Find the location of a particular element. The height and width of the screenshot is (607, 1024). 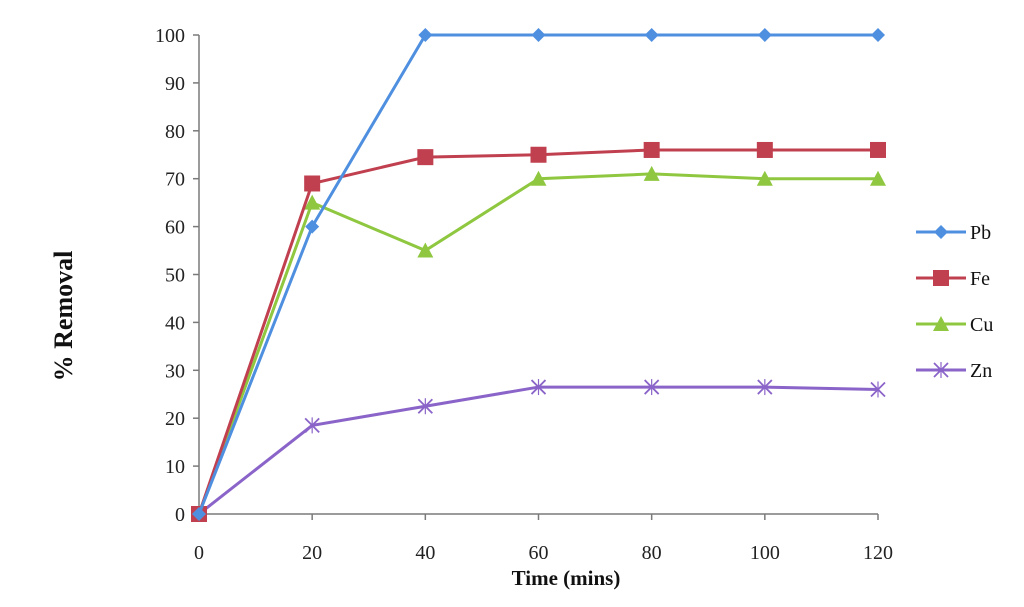

x-tick-label: 20 is located at coordinates (312, 553).